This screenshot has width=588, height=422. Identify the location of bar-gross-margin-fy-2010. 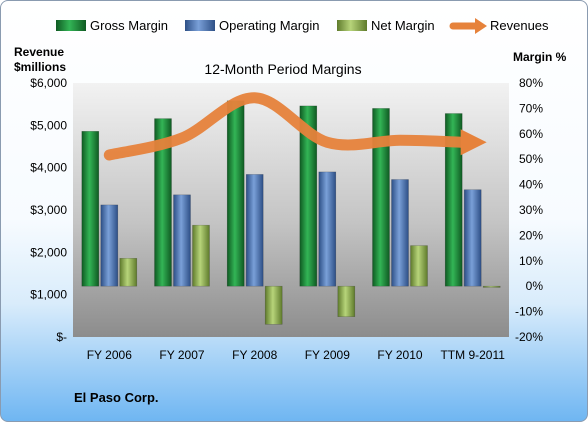
(381, 197).